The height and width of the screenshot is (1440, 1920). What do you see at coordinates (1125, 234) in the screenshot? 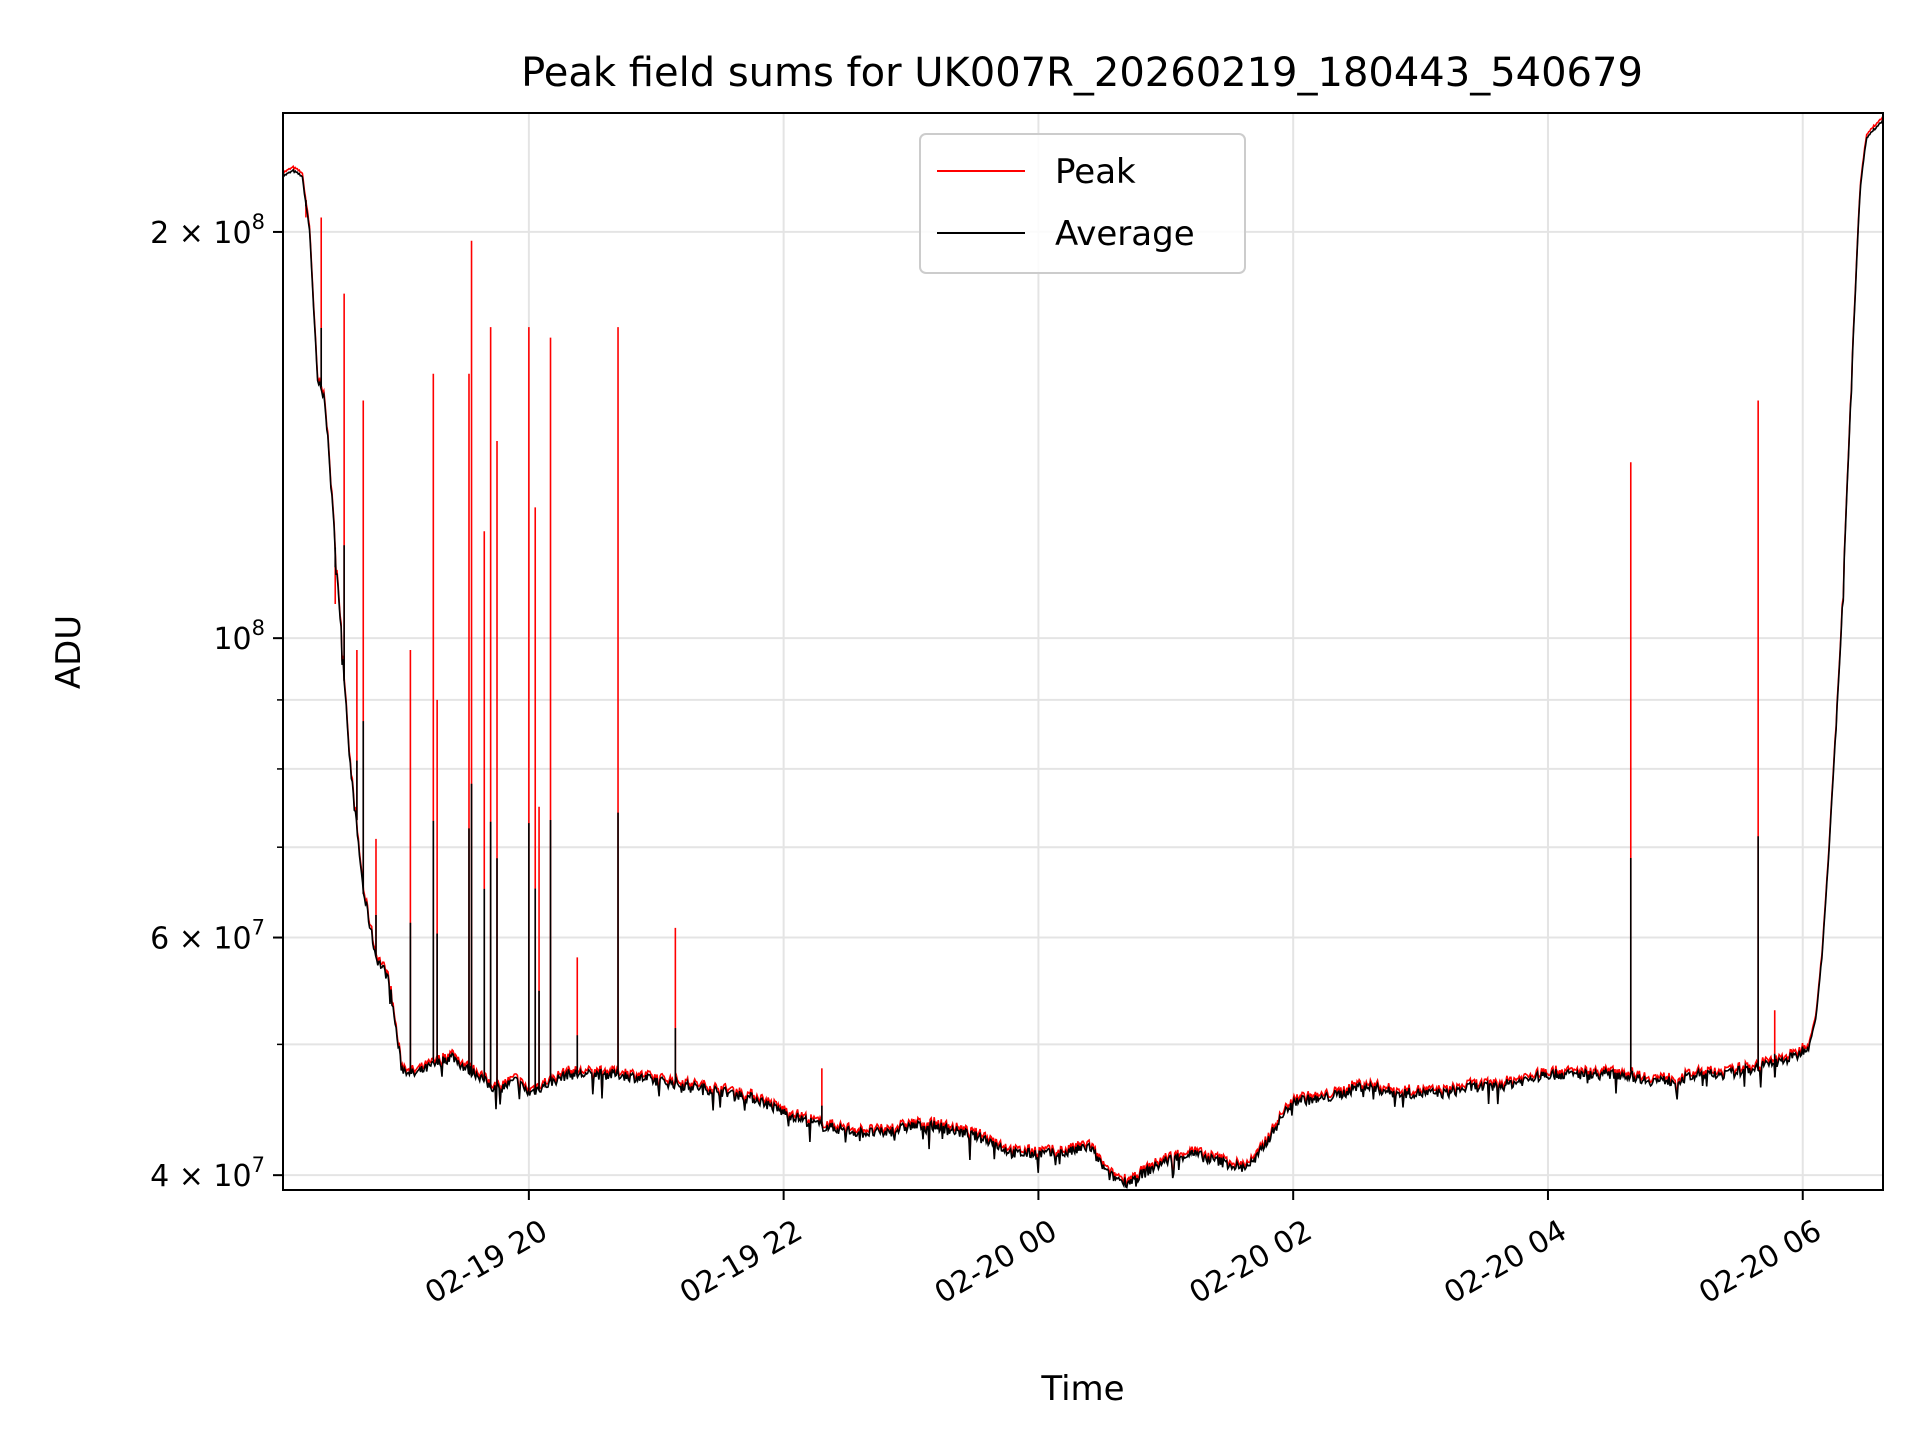
I see `legend-average-label: Average` at bounding box center [1125, 234].